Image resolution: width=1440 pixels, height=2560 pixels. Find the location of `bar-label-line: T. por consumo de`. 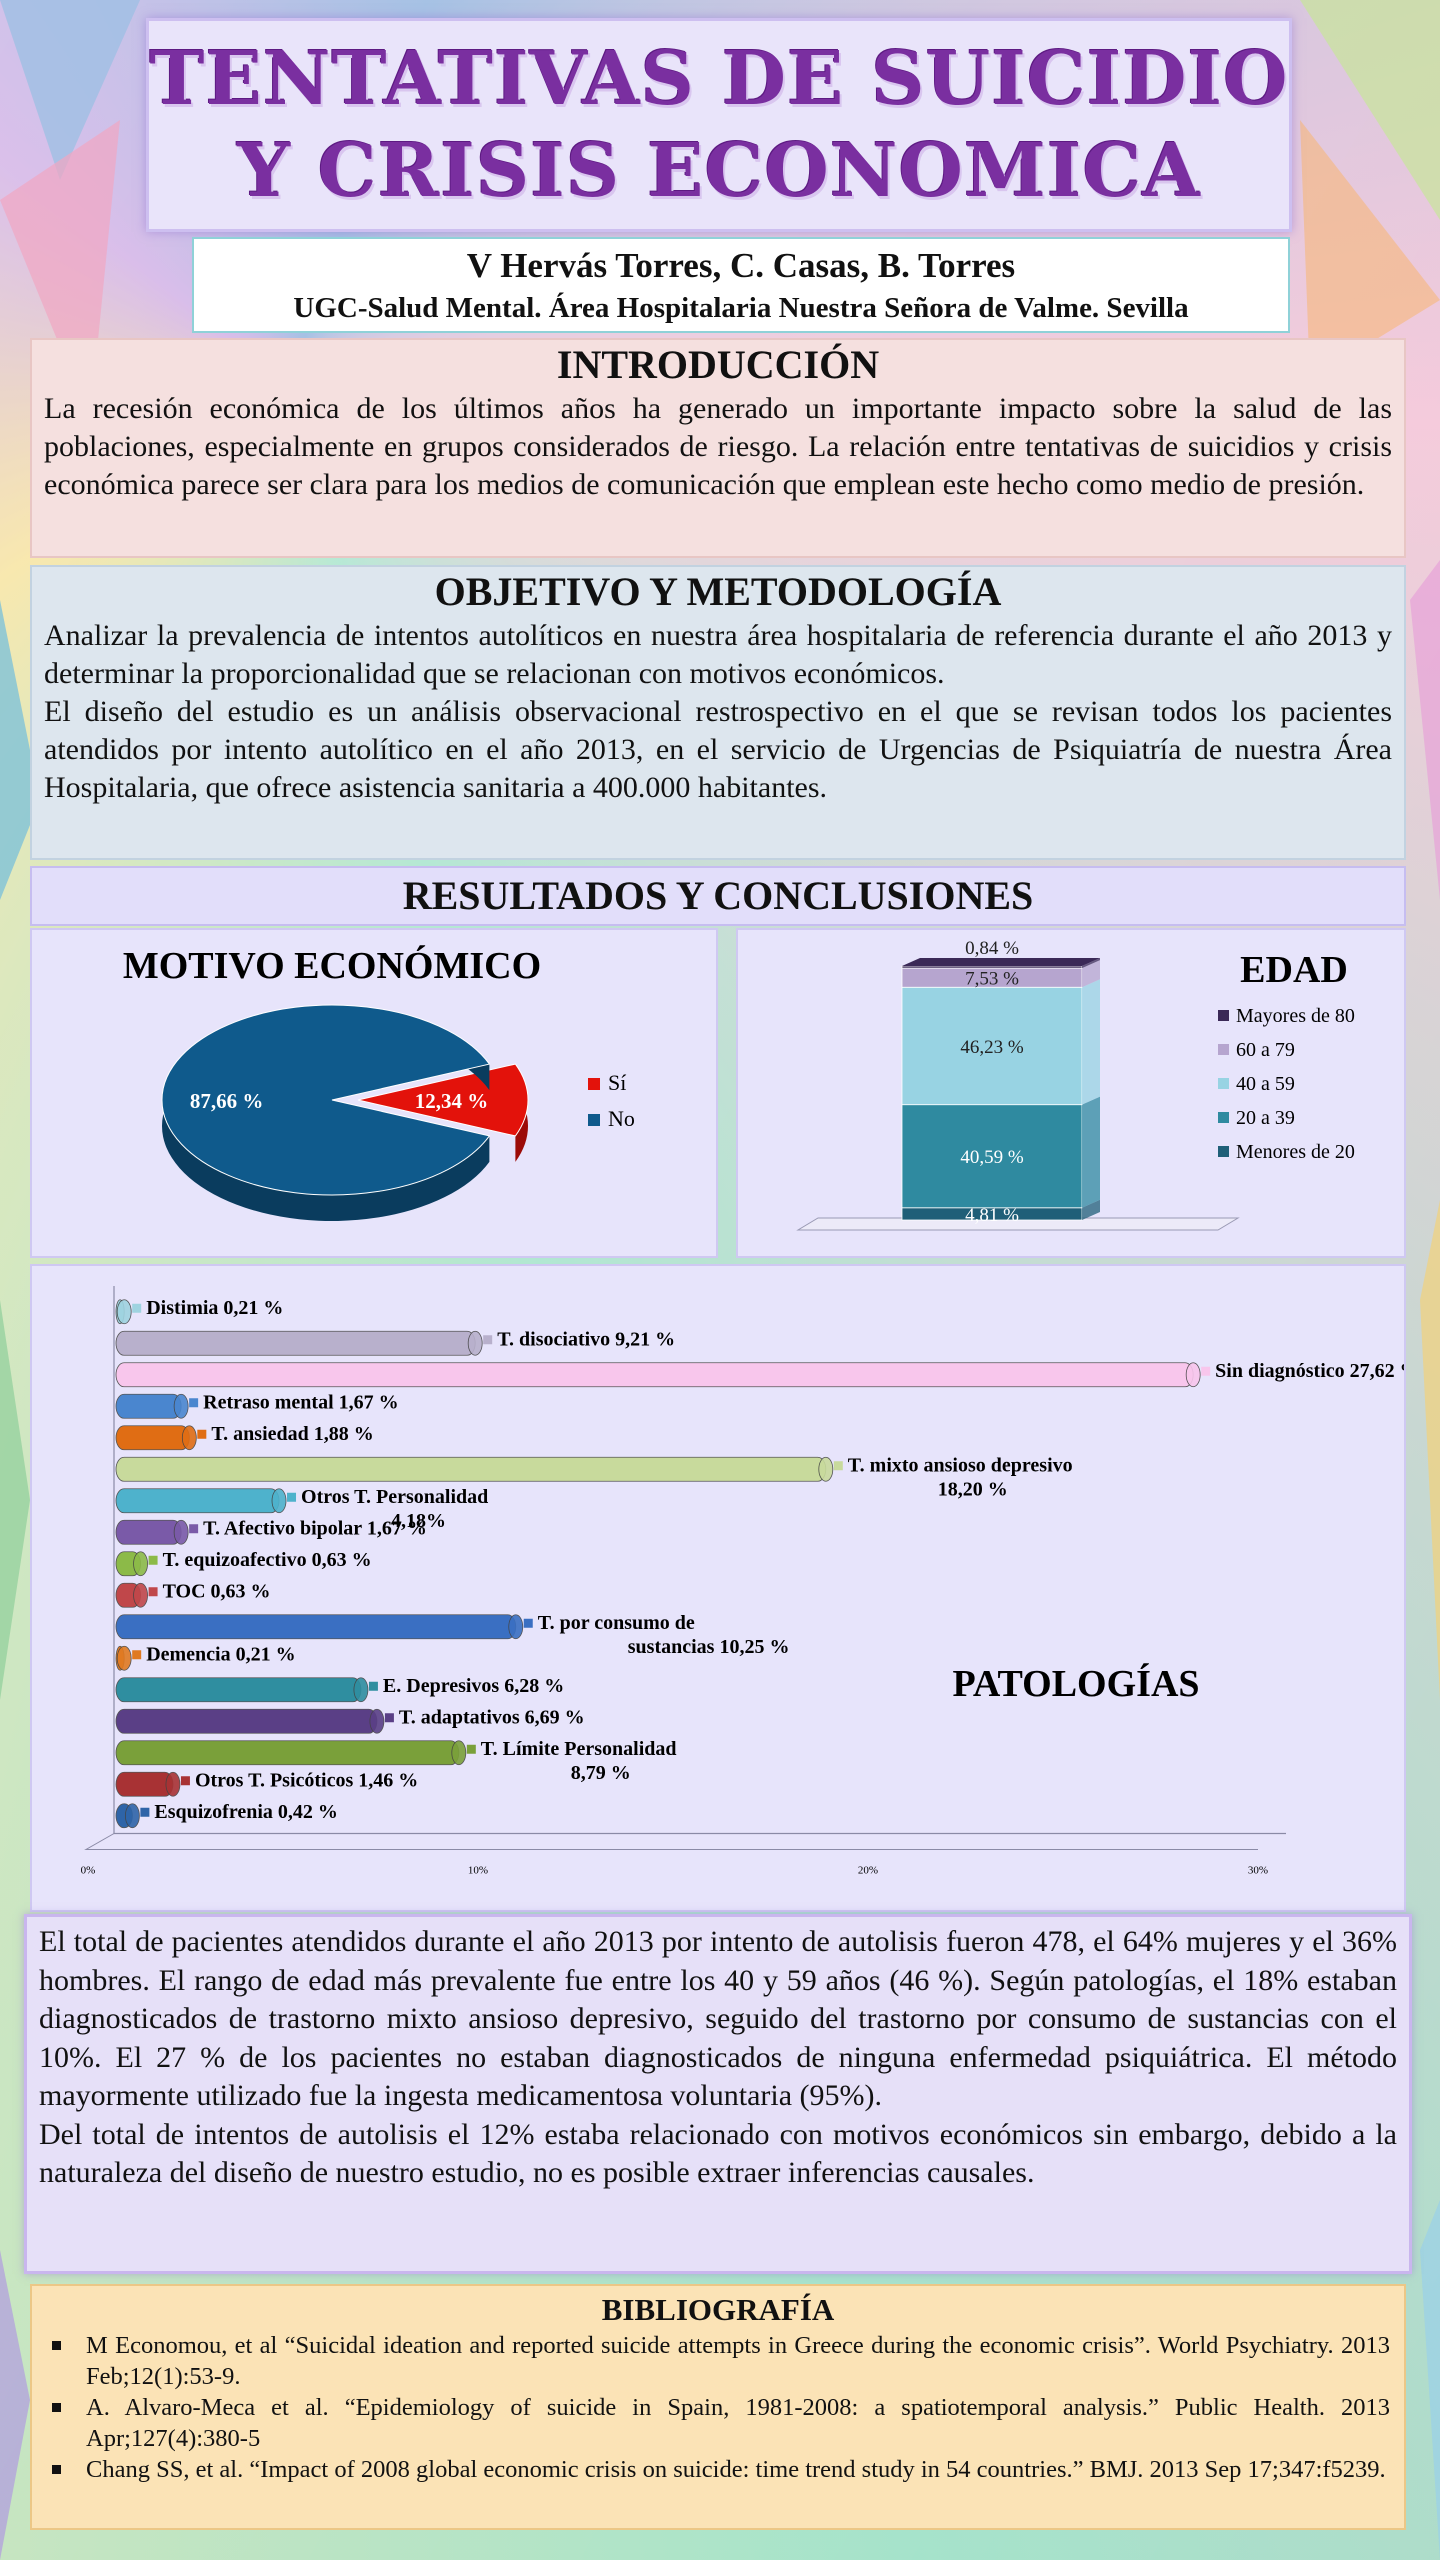

bar-label-line: T. por consumo de is located at coordinates (616, 1623).